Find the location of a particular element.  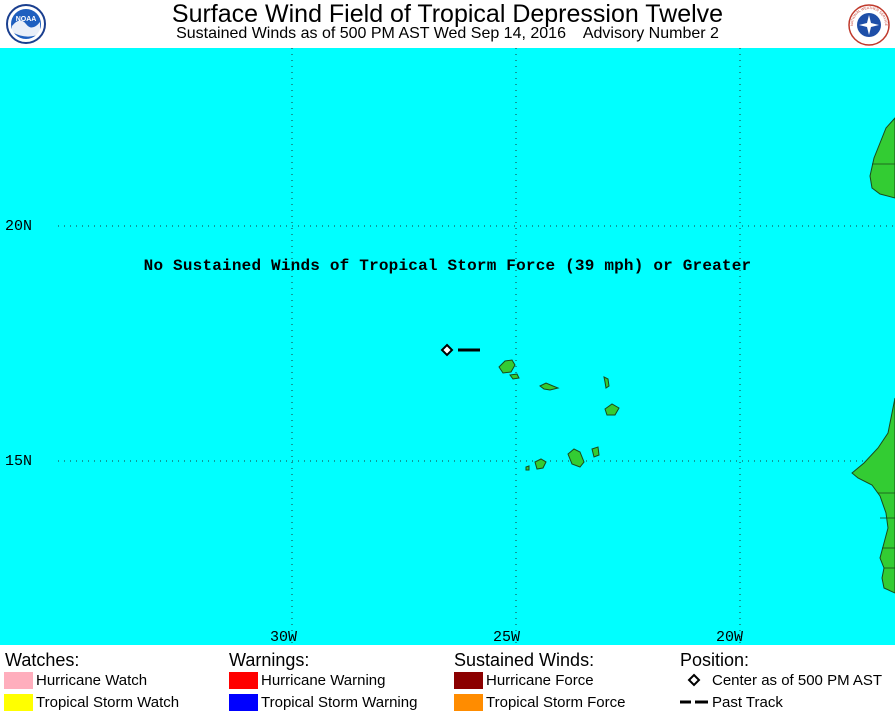

tropical-storm-watch-swatch is located at coordinates (18, 702).